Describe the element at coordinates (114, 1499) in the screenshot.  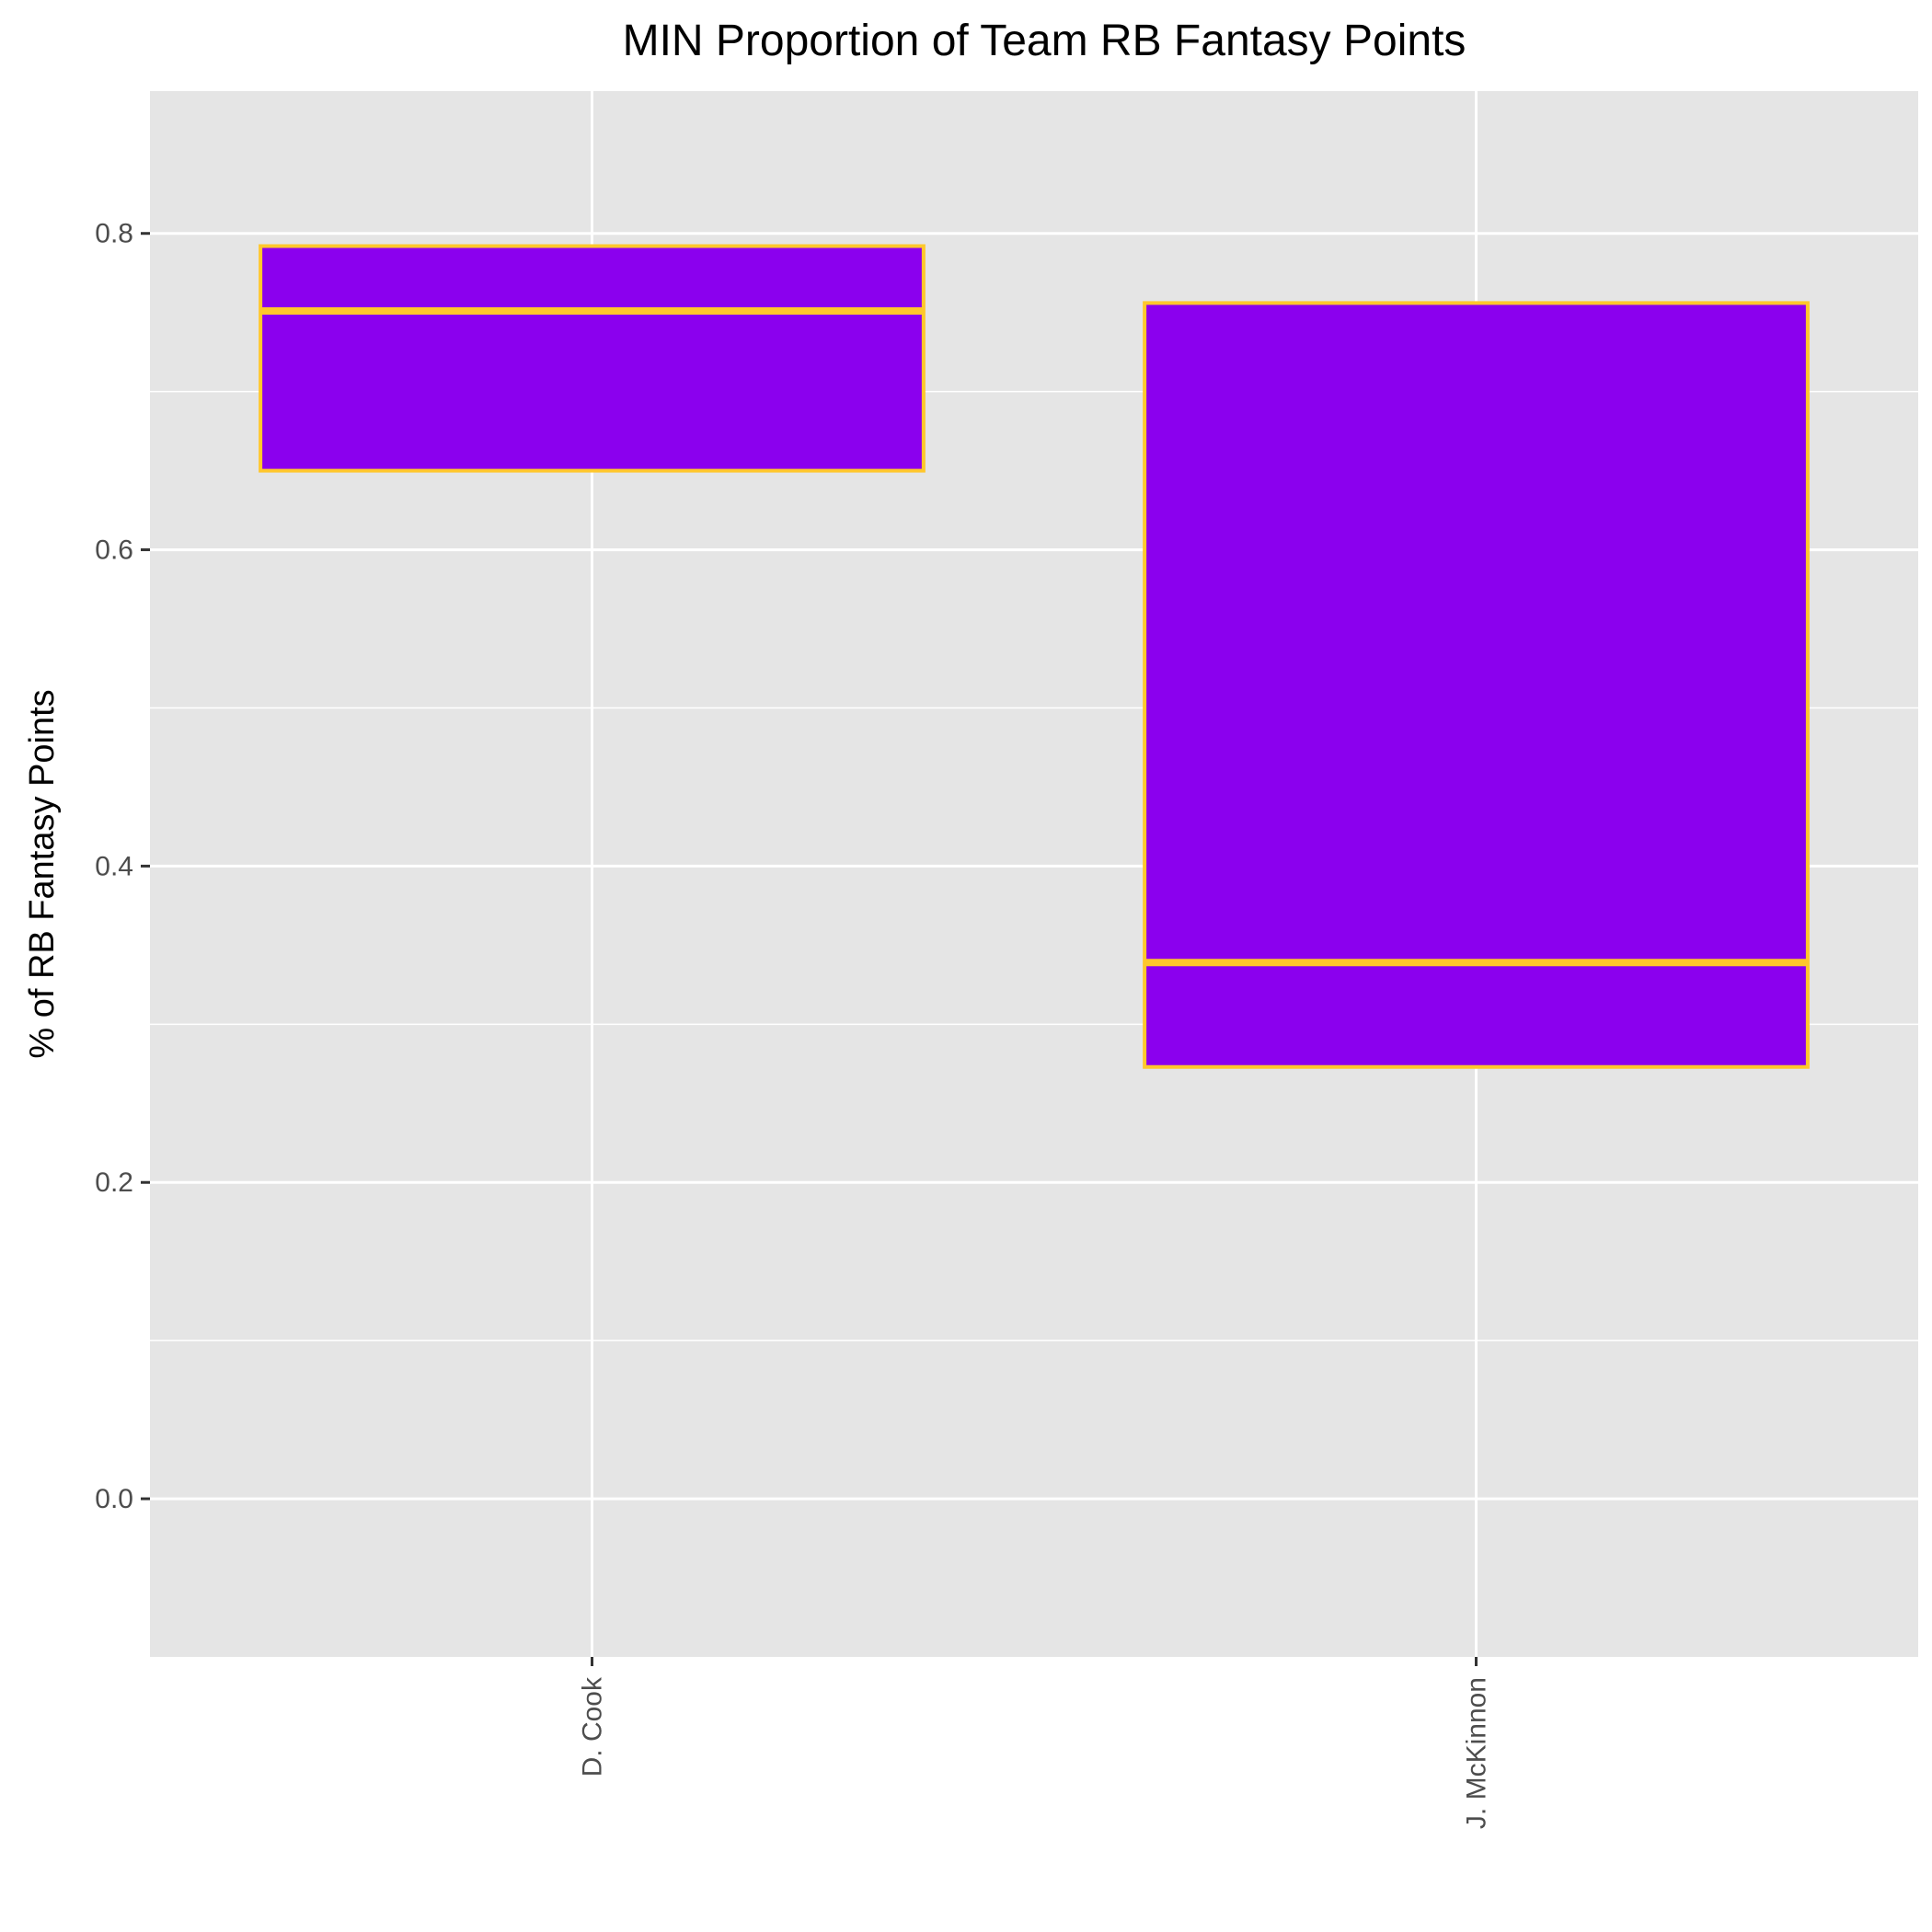
I see `y-tick-label: 0.0` at that location.